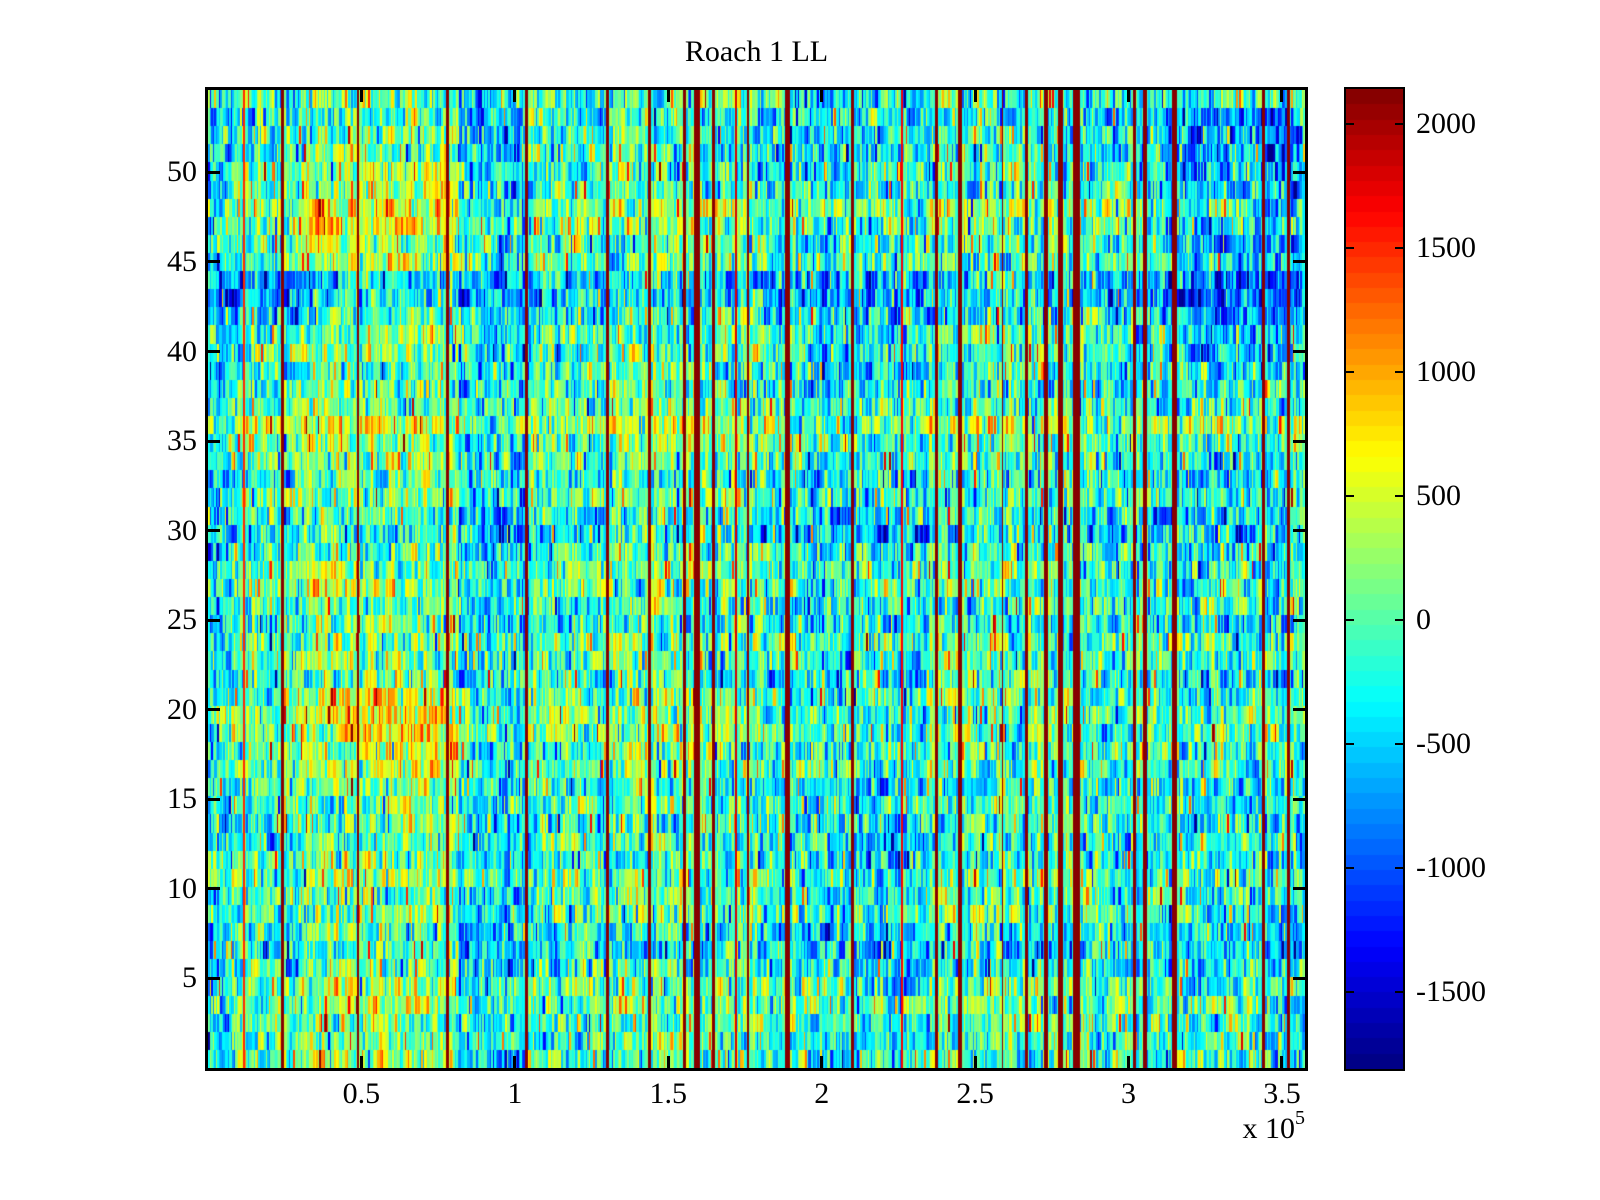 The height and width of the screenshot is (1200, 1600). I want to click on colorbar-canvas, so click(1374, 579).